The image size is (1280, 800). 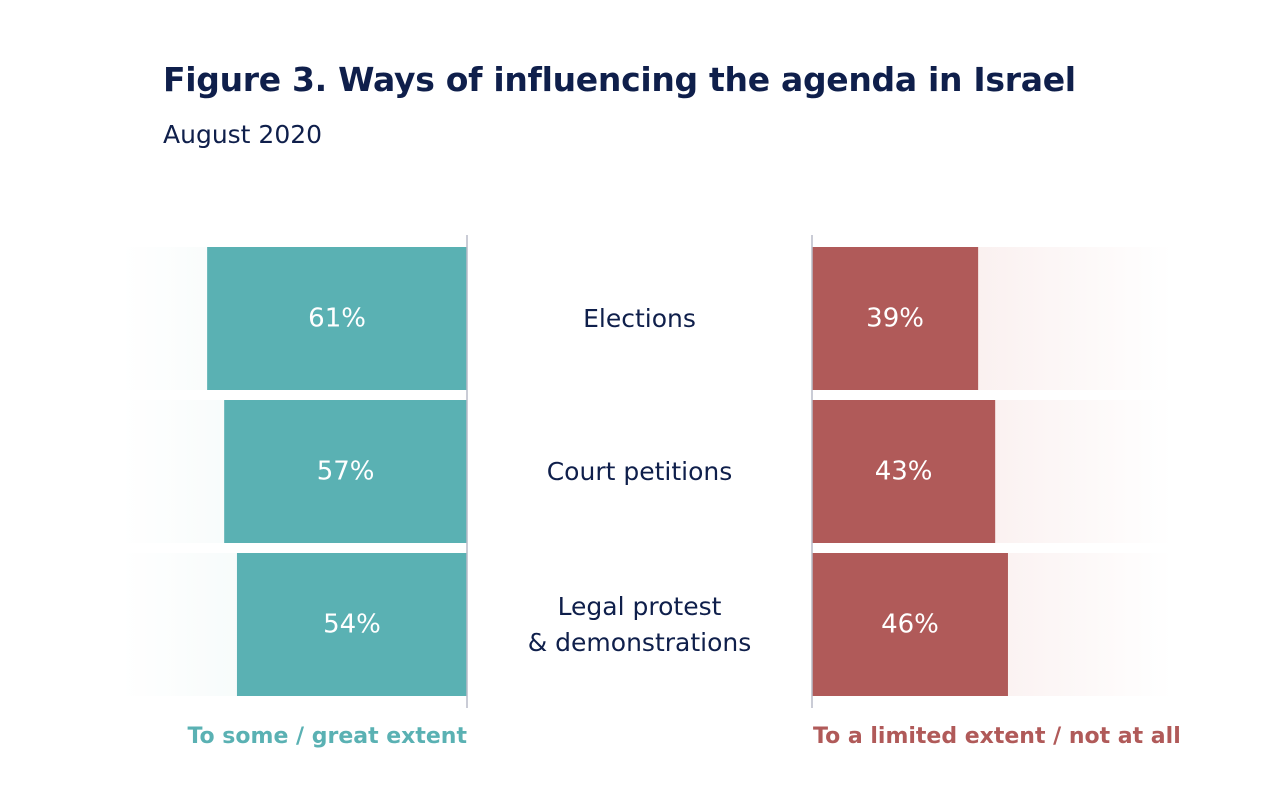 What do you see at coordinates (327, 736) in the screenshot?
I see `legend-positive: To some / great extent` at bounding box center [327, 736].